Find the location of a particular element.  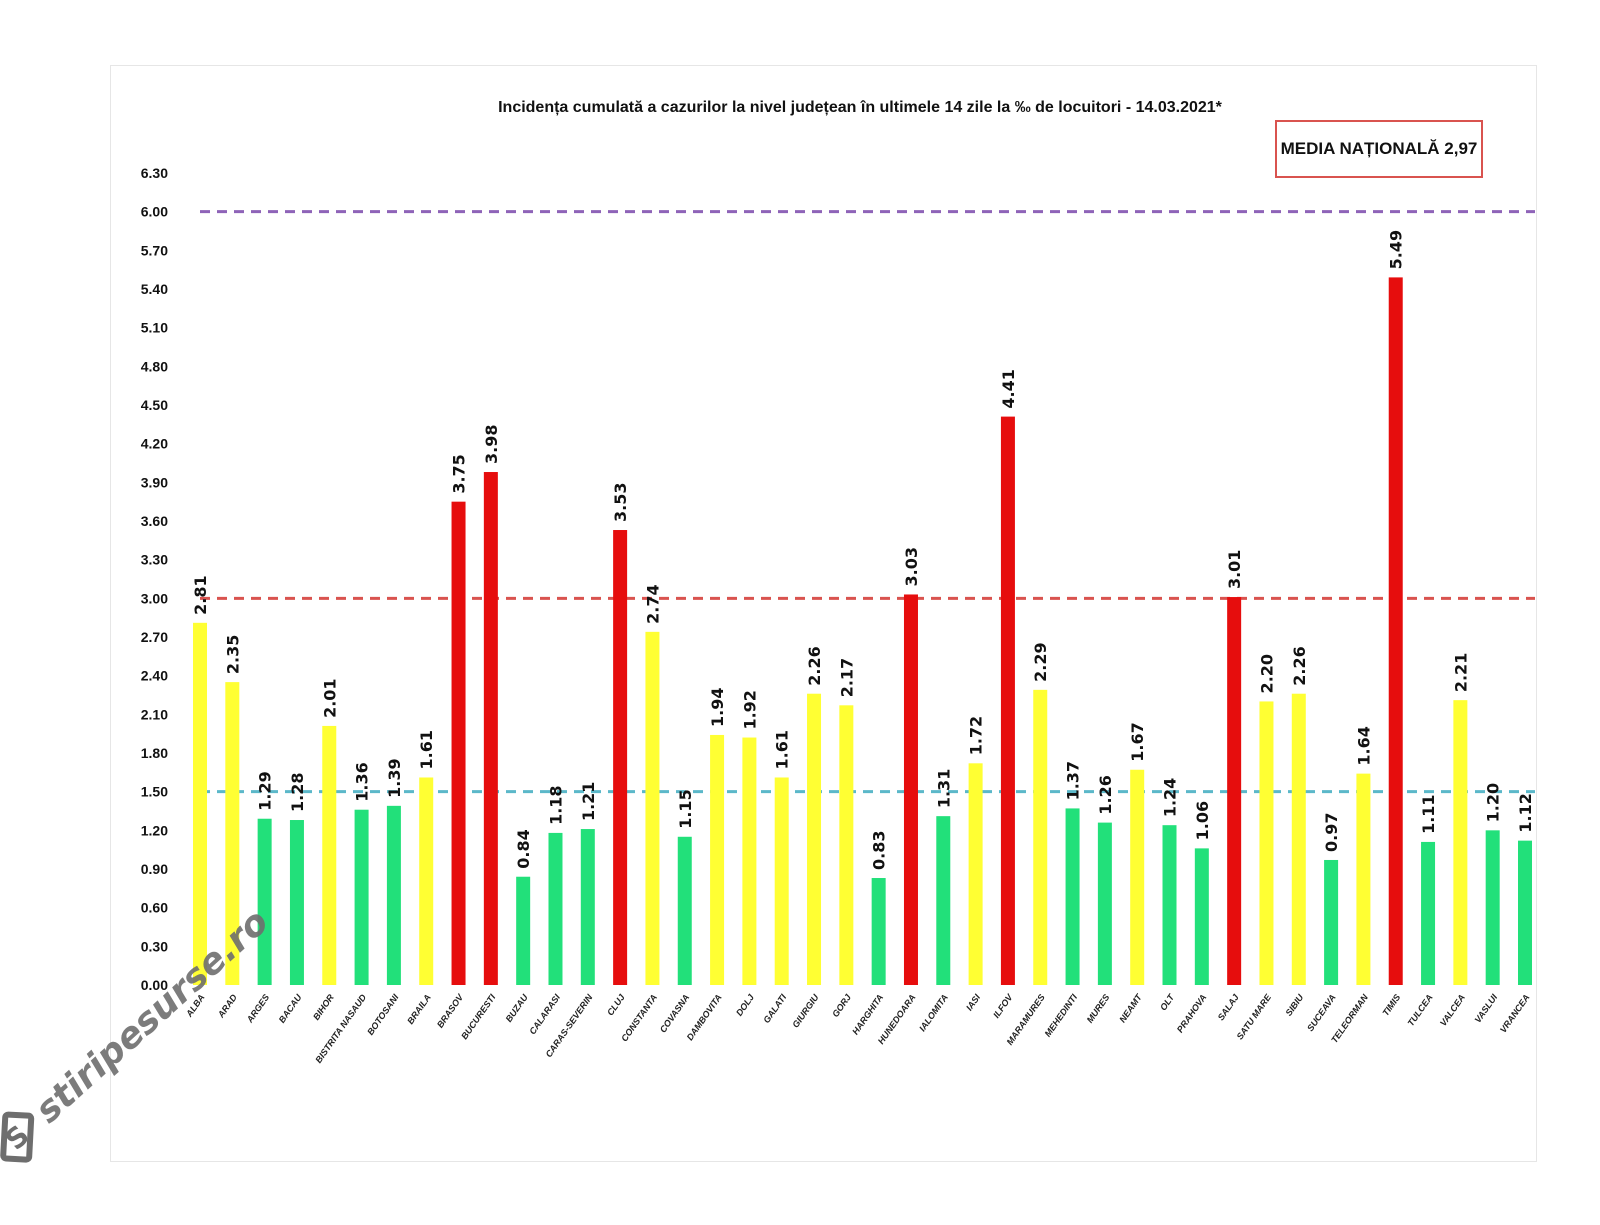

data-label: 2.21 is located at coordinates (1460, 672).